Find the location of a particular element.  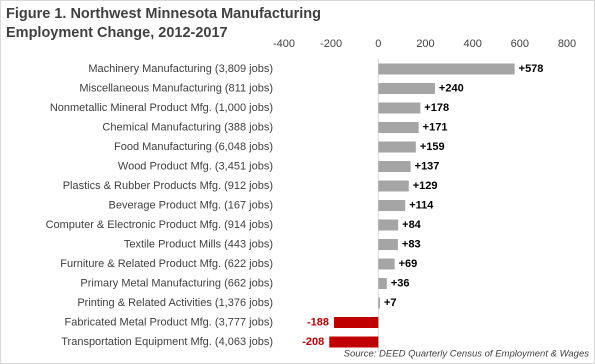

y-tick-label: Chemical Manufacturing (388 jobs) is located at coordinates (187, 127).